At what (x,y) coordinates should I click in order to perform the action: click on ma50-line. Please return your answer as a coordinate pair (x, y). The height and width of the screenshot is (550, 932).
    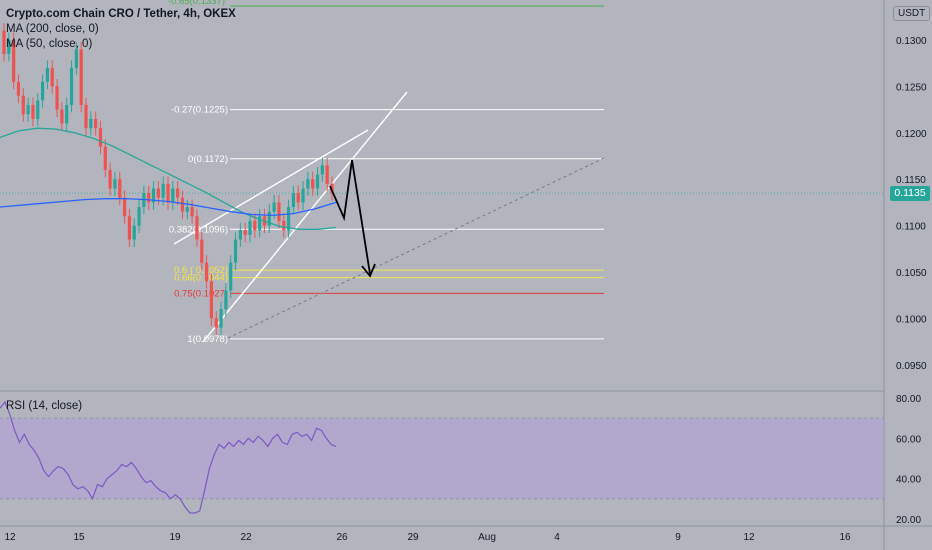
    Looking at the image, I should click on (168, 178).